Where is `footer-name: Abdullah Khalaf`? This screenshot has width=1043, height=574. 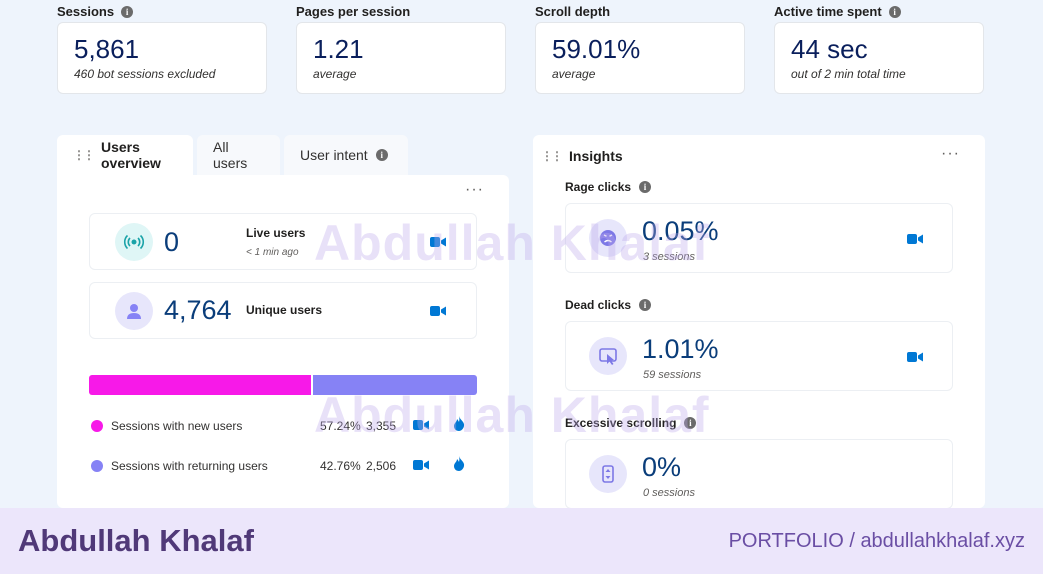
footer-name: Abdullah Khalaf is located at coordinates (136, 540).